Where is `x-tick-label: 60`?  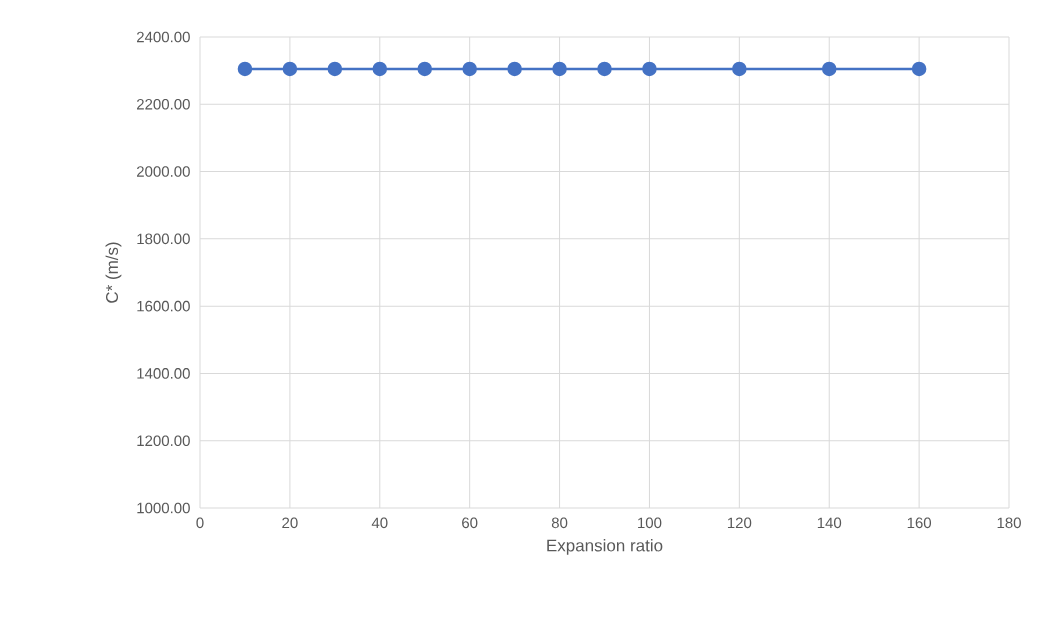
x-tick-label: 60 is located at coordinates (470, 523).